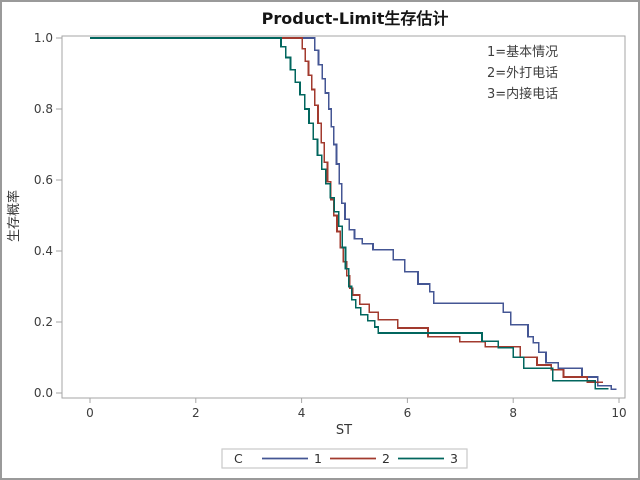  What do you see at coordinates (618, 413) in the screenshot?
I see `x-tick-label-5: 10` at bounding box center [618, 413].